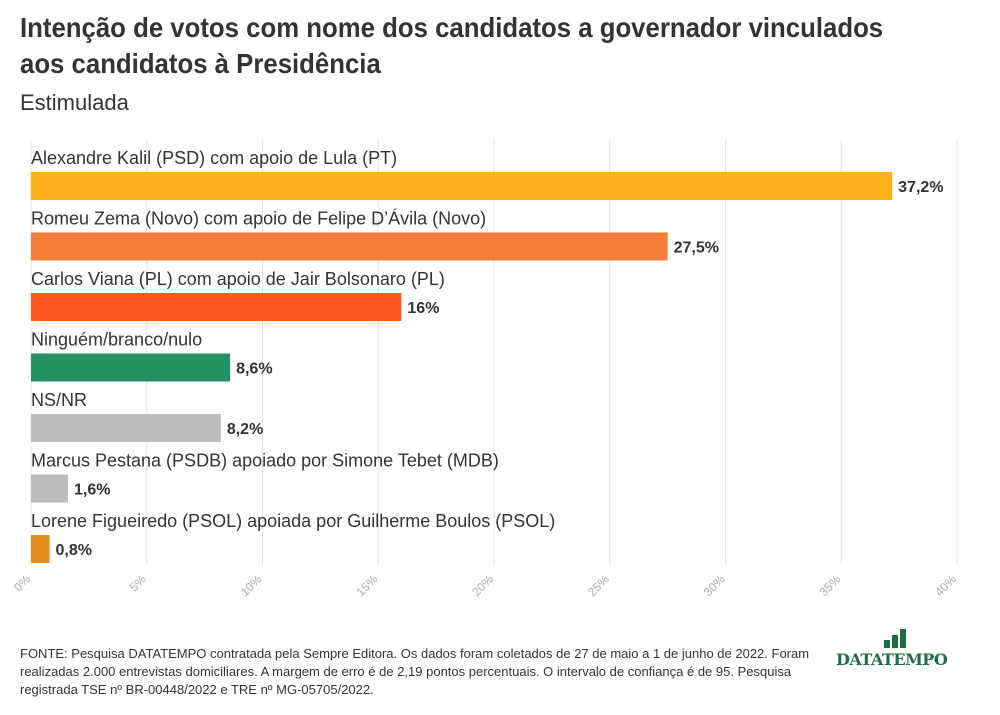 The image size is (1000, 715). I want to click on value-label: 16%, so click(423, 308).